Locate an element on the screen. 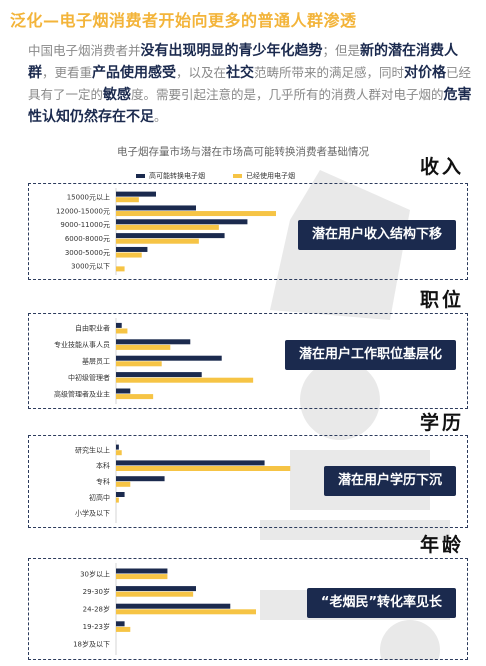  chart-title: 电子烟存量市场与潜在市场高可能转换消费者基础情况 is located at coordinates (243, 152).